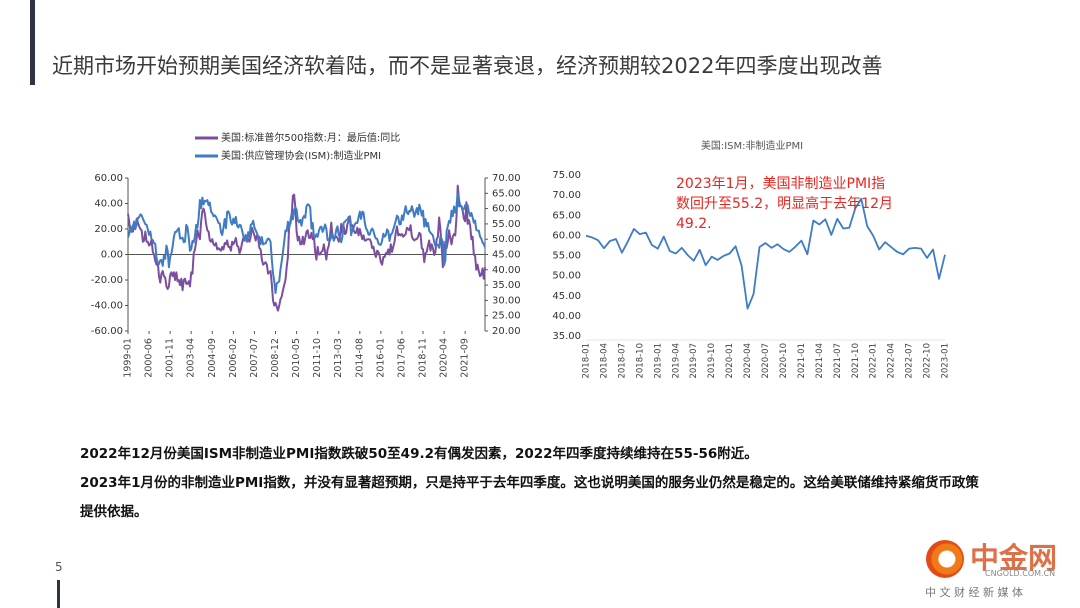 This screenshot has height=608, width=1080. Describe the element at coordinates (58, 594) in the screenshot. I see `footer-bar` at that location.